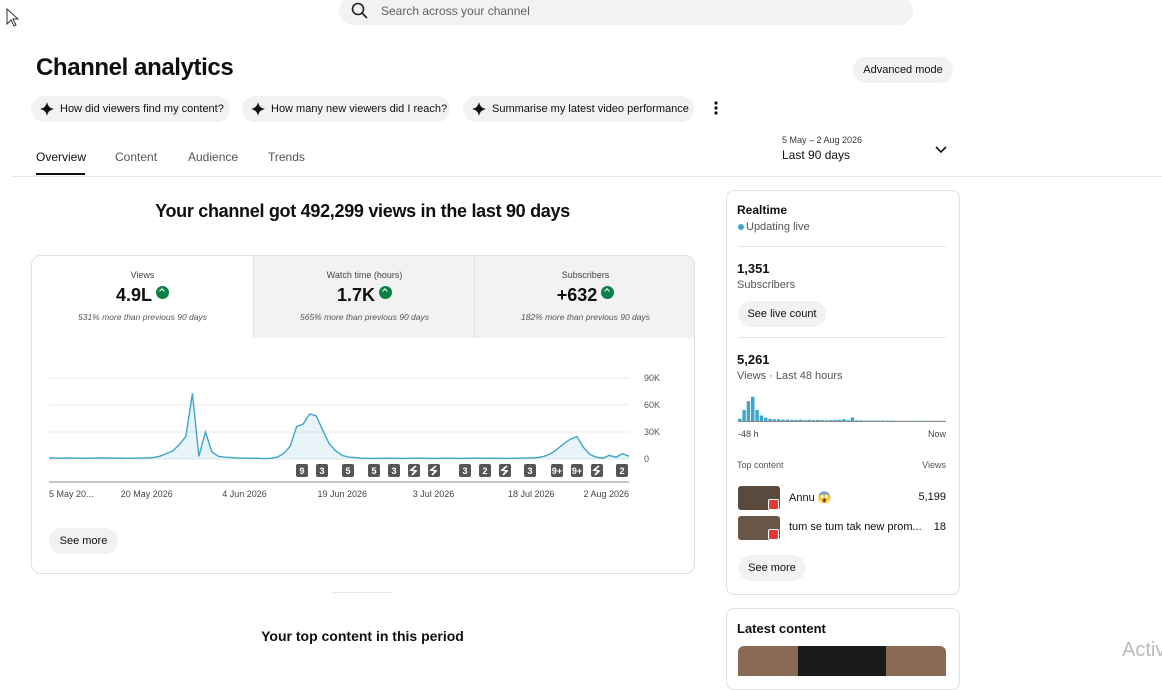 This screenshot has height=690, width=1162. I want to click on x-tick-label: 20 May 2026, so click(147, 494).